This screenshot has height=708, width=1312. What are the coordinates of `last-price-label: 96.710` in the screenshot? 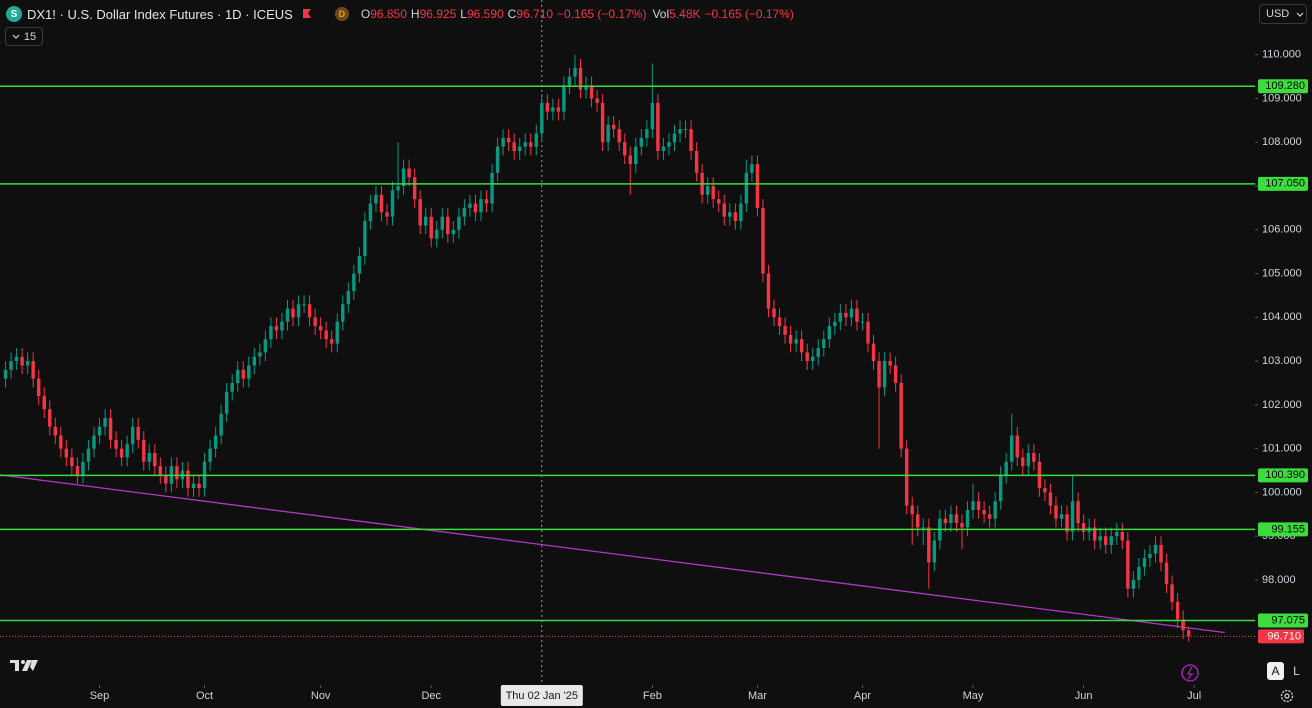 It's located at (1284, 636).